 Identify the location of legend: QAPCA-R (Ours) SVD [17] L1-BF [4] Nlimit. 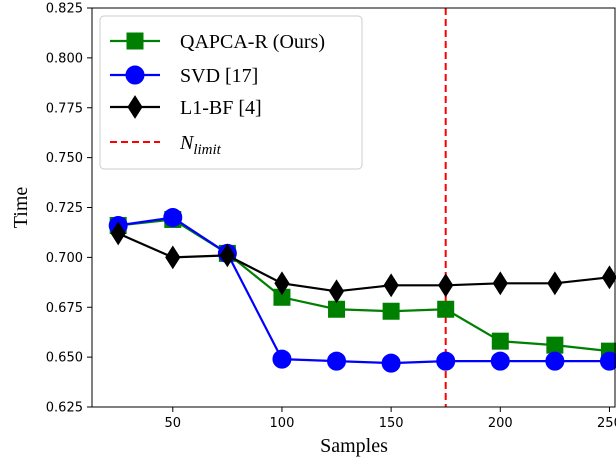
(231, 92).